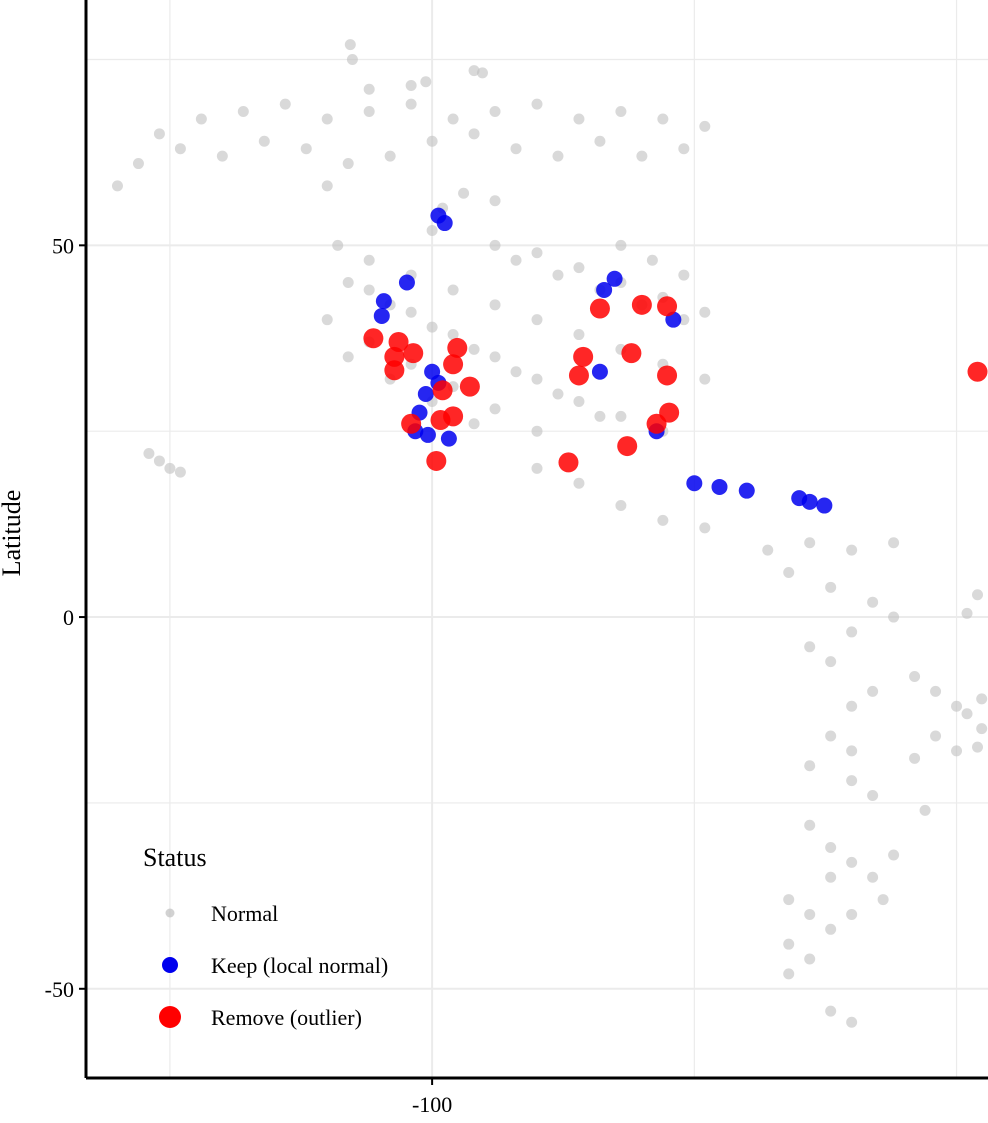  What do you see at coordinates (244, 913) in the screenshot?
I see `legend-label-1: Normal` at bounding box center [244, 913].